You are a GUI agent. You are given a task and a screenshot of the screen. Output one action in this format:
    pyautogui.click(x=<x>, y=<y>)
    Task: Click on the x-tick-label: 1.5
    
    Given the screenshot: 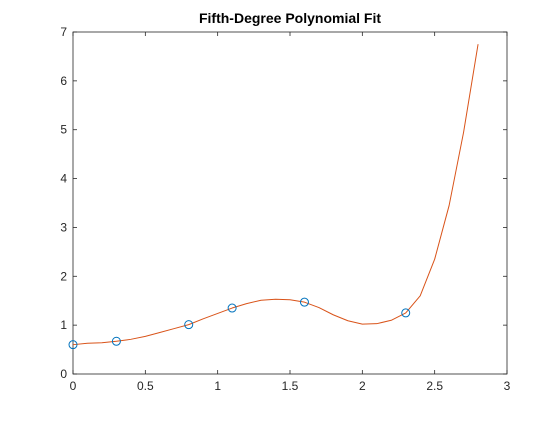 What is the action you would take?
    pyautogui.click(x=290, y=386)
    